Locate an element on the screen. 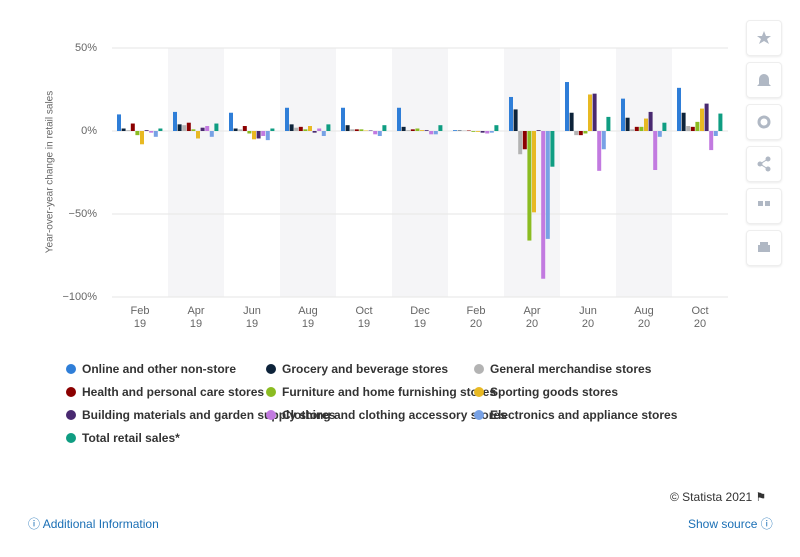  show-source-text: Show source is located at coordinates (723, 524).